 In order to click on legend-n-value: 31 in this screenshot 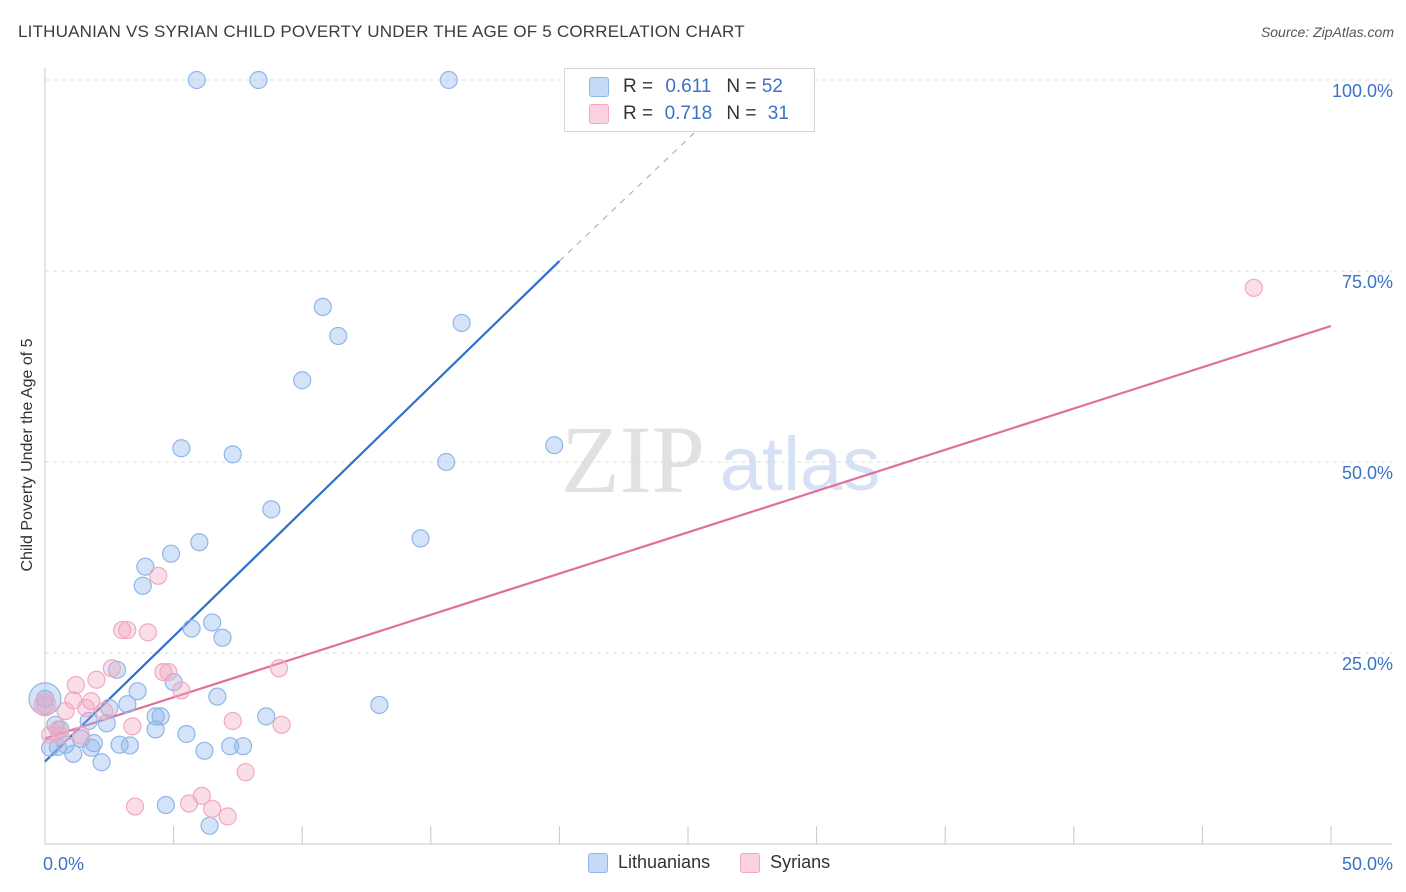, I will do `click(778, 113)`.